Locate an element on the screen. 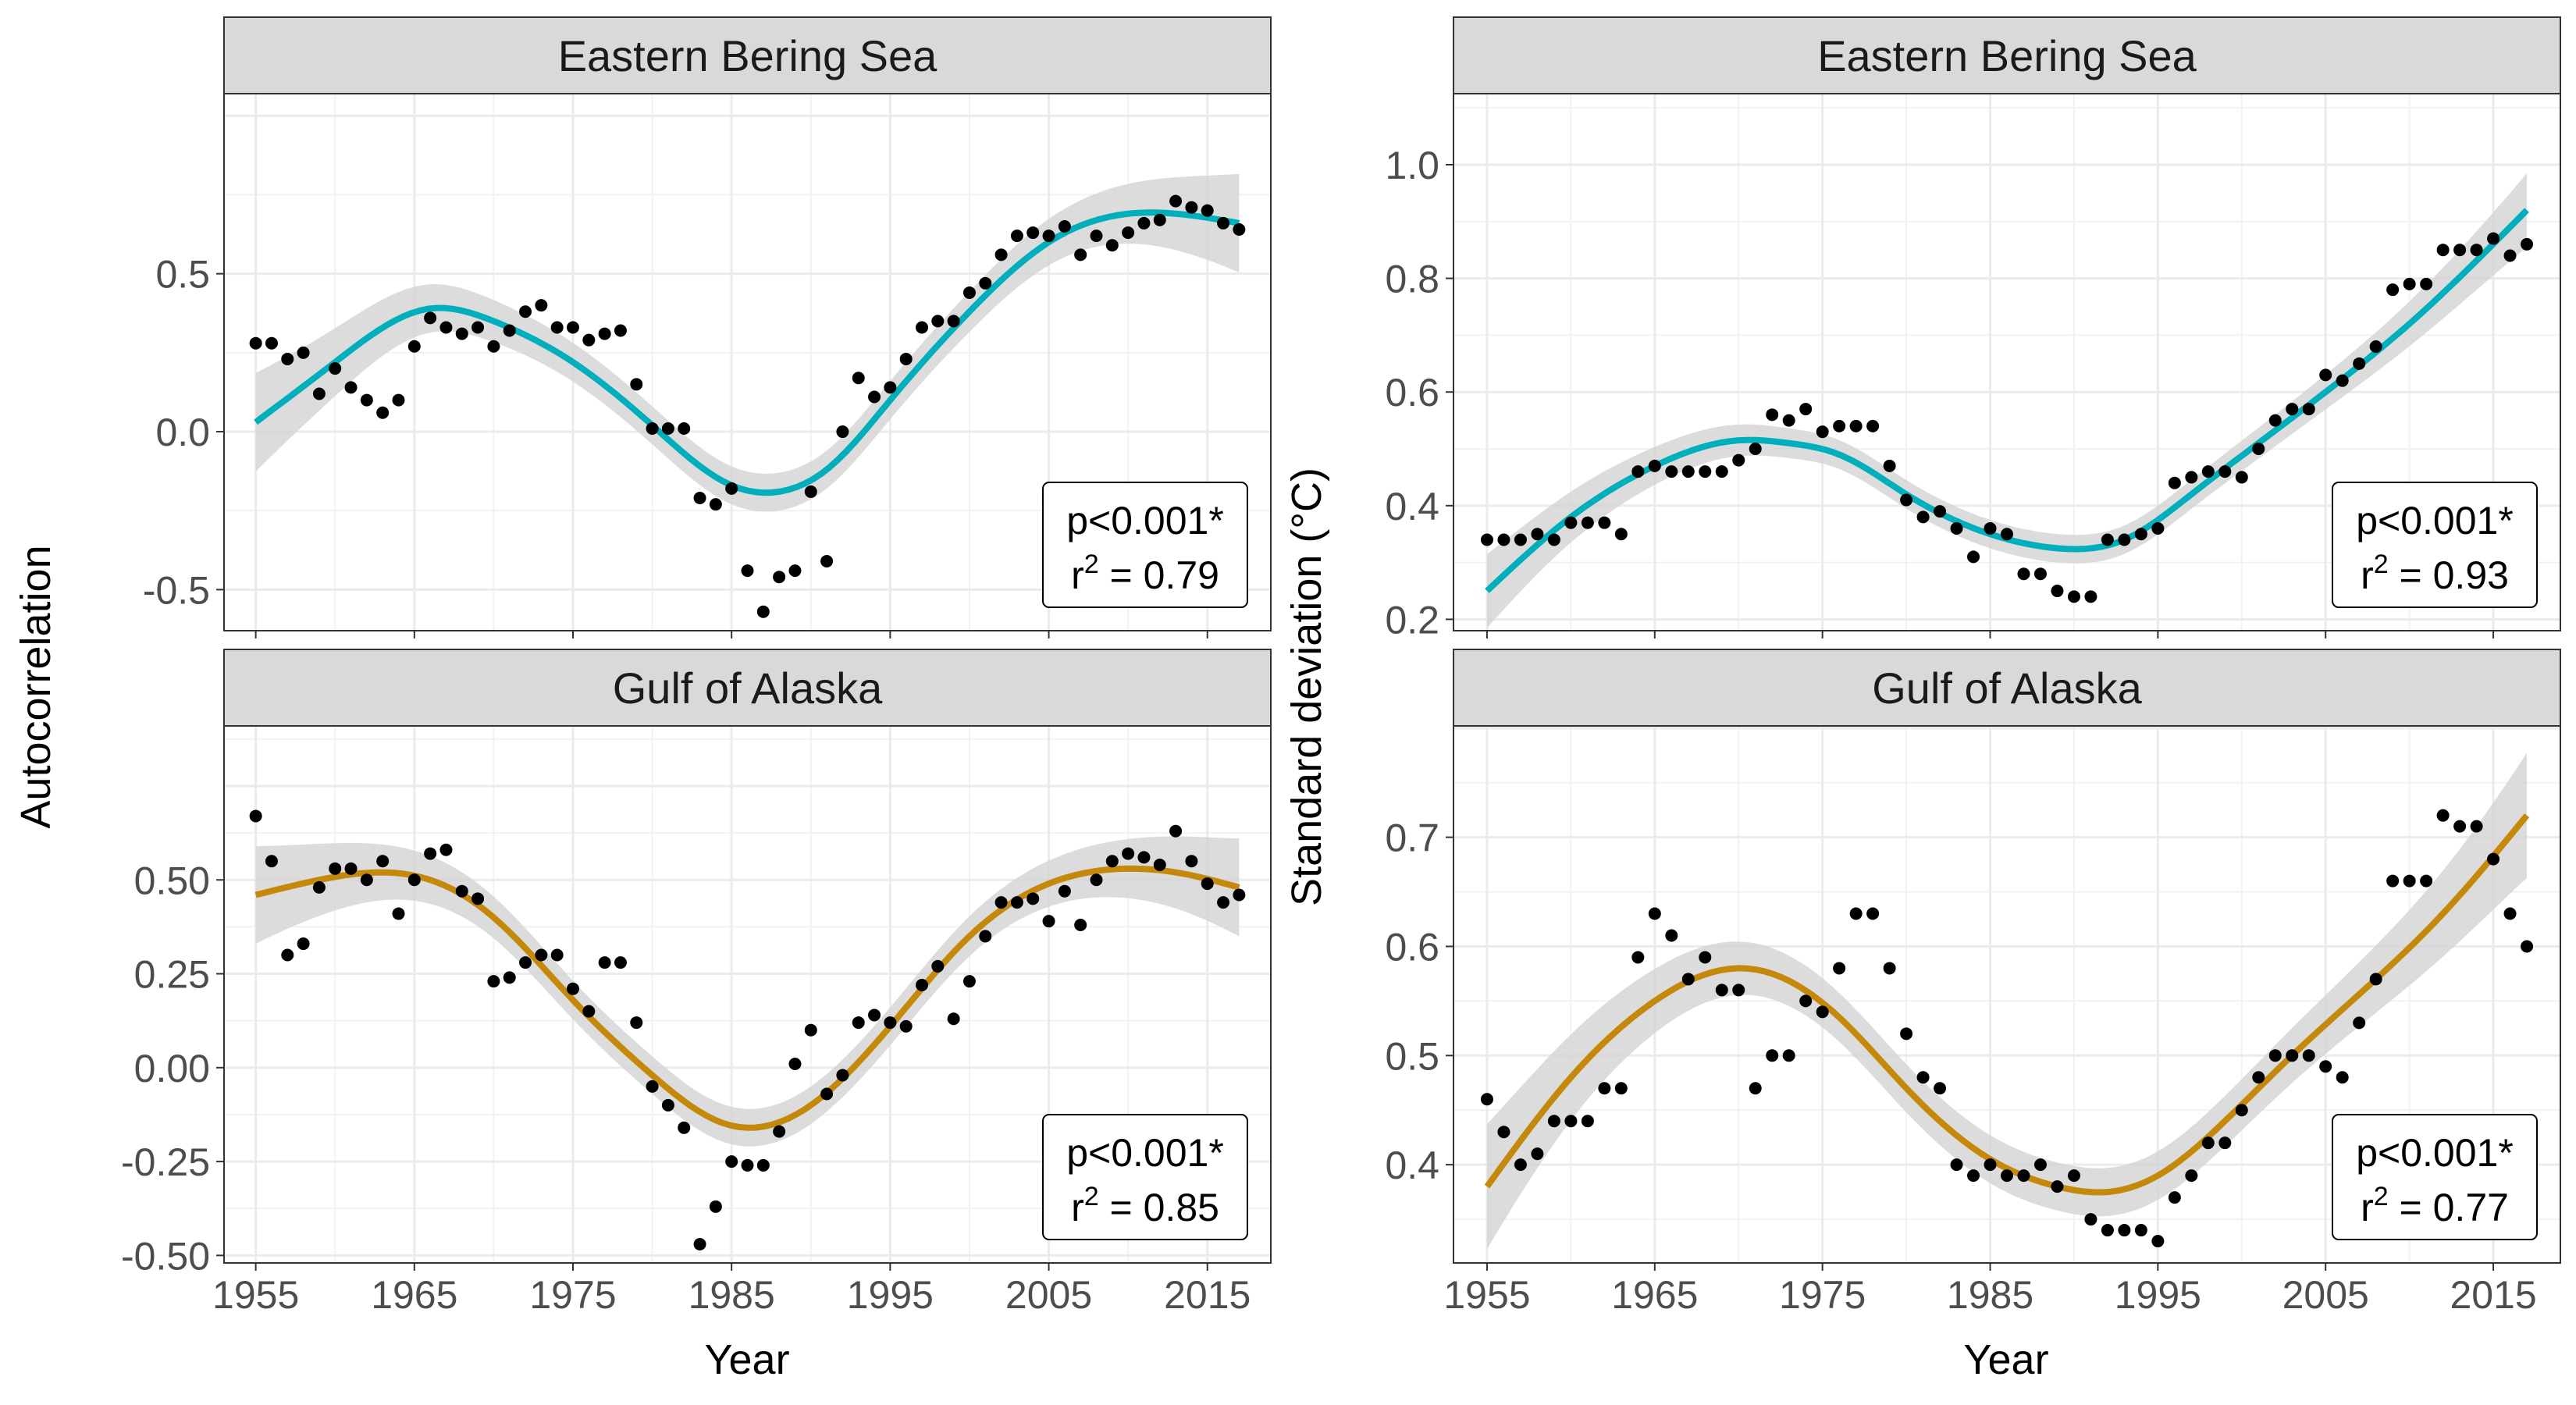  y-axis-label-right: Standard deviation (°C) is located at coordinates (1306, 687).